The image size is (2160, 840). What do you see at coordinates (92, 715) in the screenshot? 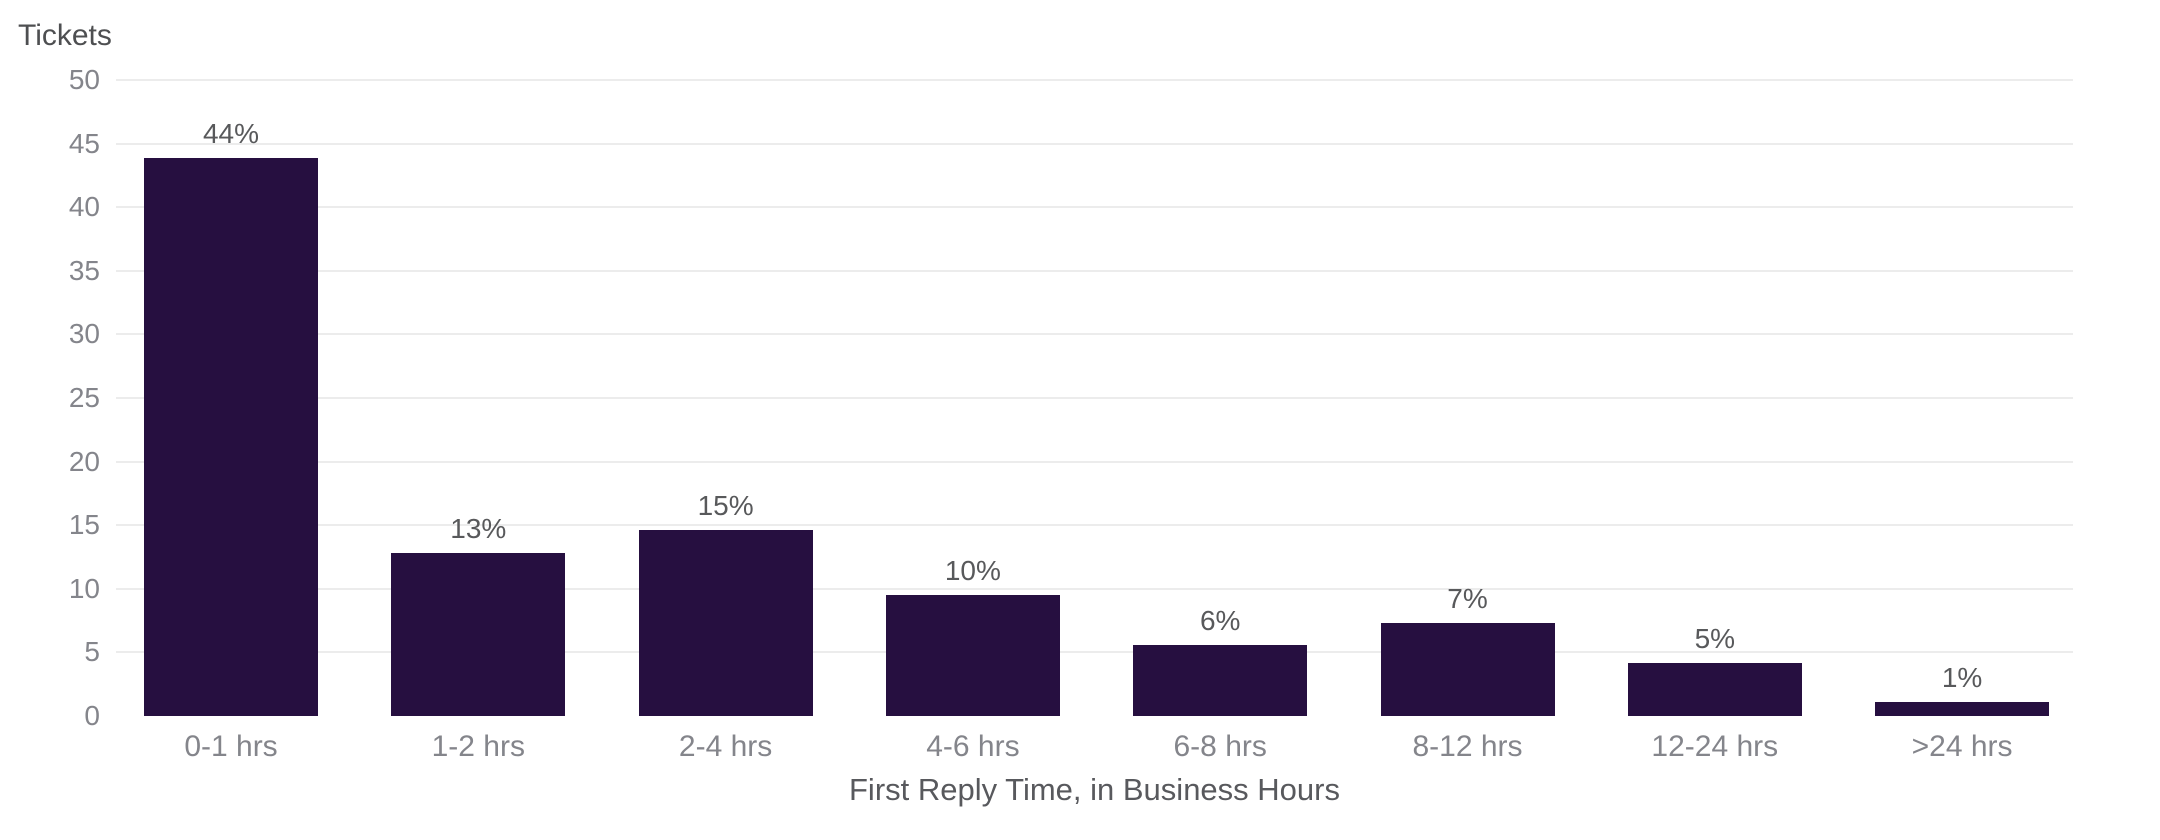
I see `y-tick-label: 0` at bounding box center [92, 715].